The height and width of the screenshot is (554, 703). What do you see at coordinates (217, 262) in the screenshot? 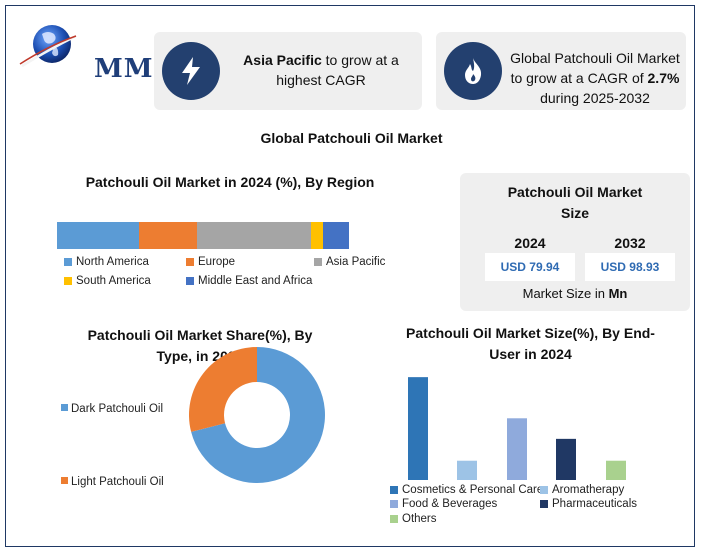
I see `legend-label: Europe` at bounding box center [217, 262].